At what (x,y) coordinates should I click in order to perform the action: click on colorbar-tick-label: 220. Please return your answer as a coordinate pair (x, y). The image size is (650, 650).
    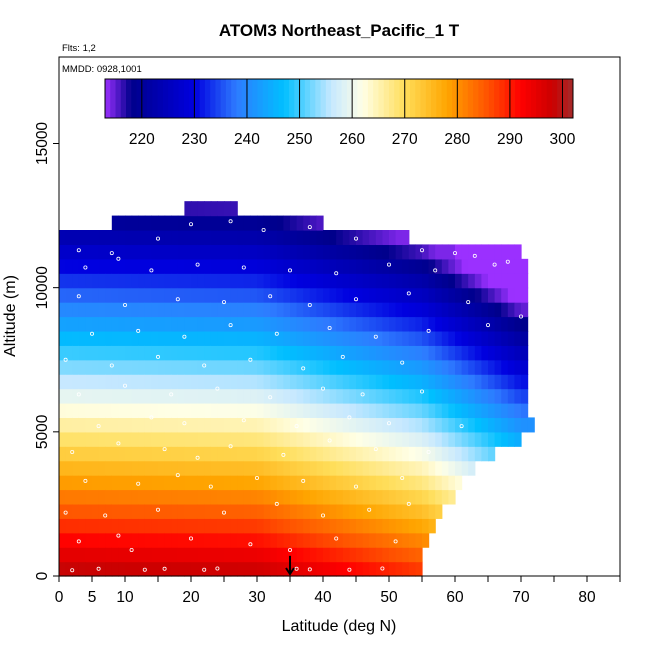
    Looking at the image, I should click on (142, 139).